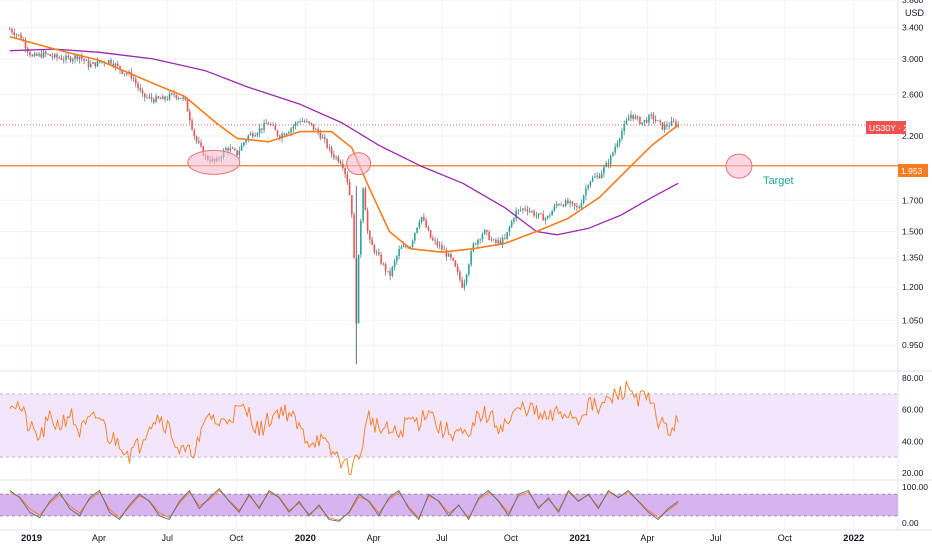  Describe the element at coordinates (853, 538) in the screenshot. I see `x-tick-label: 2022` at that location.